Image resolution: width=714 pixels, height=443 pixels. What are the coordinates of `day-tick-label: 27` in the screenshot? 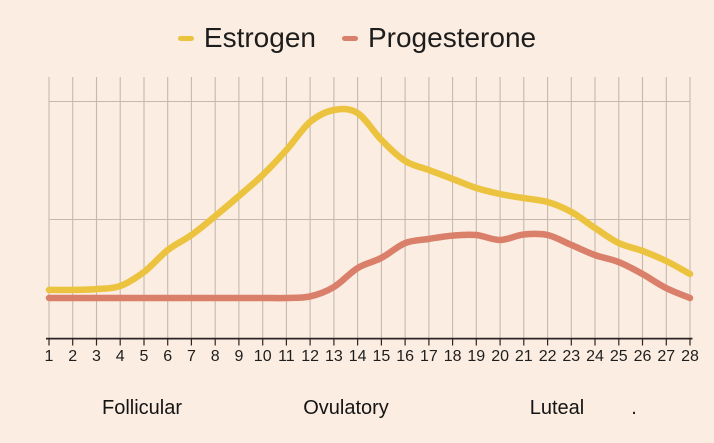 It's located at (666, 356).